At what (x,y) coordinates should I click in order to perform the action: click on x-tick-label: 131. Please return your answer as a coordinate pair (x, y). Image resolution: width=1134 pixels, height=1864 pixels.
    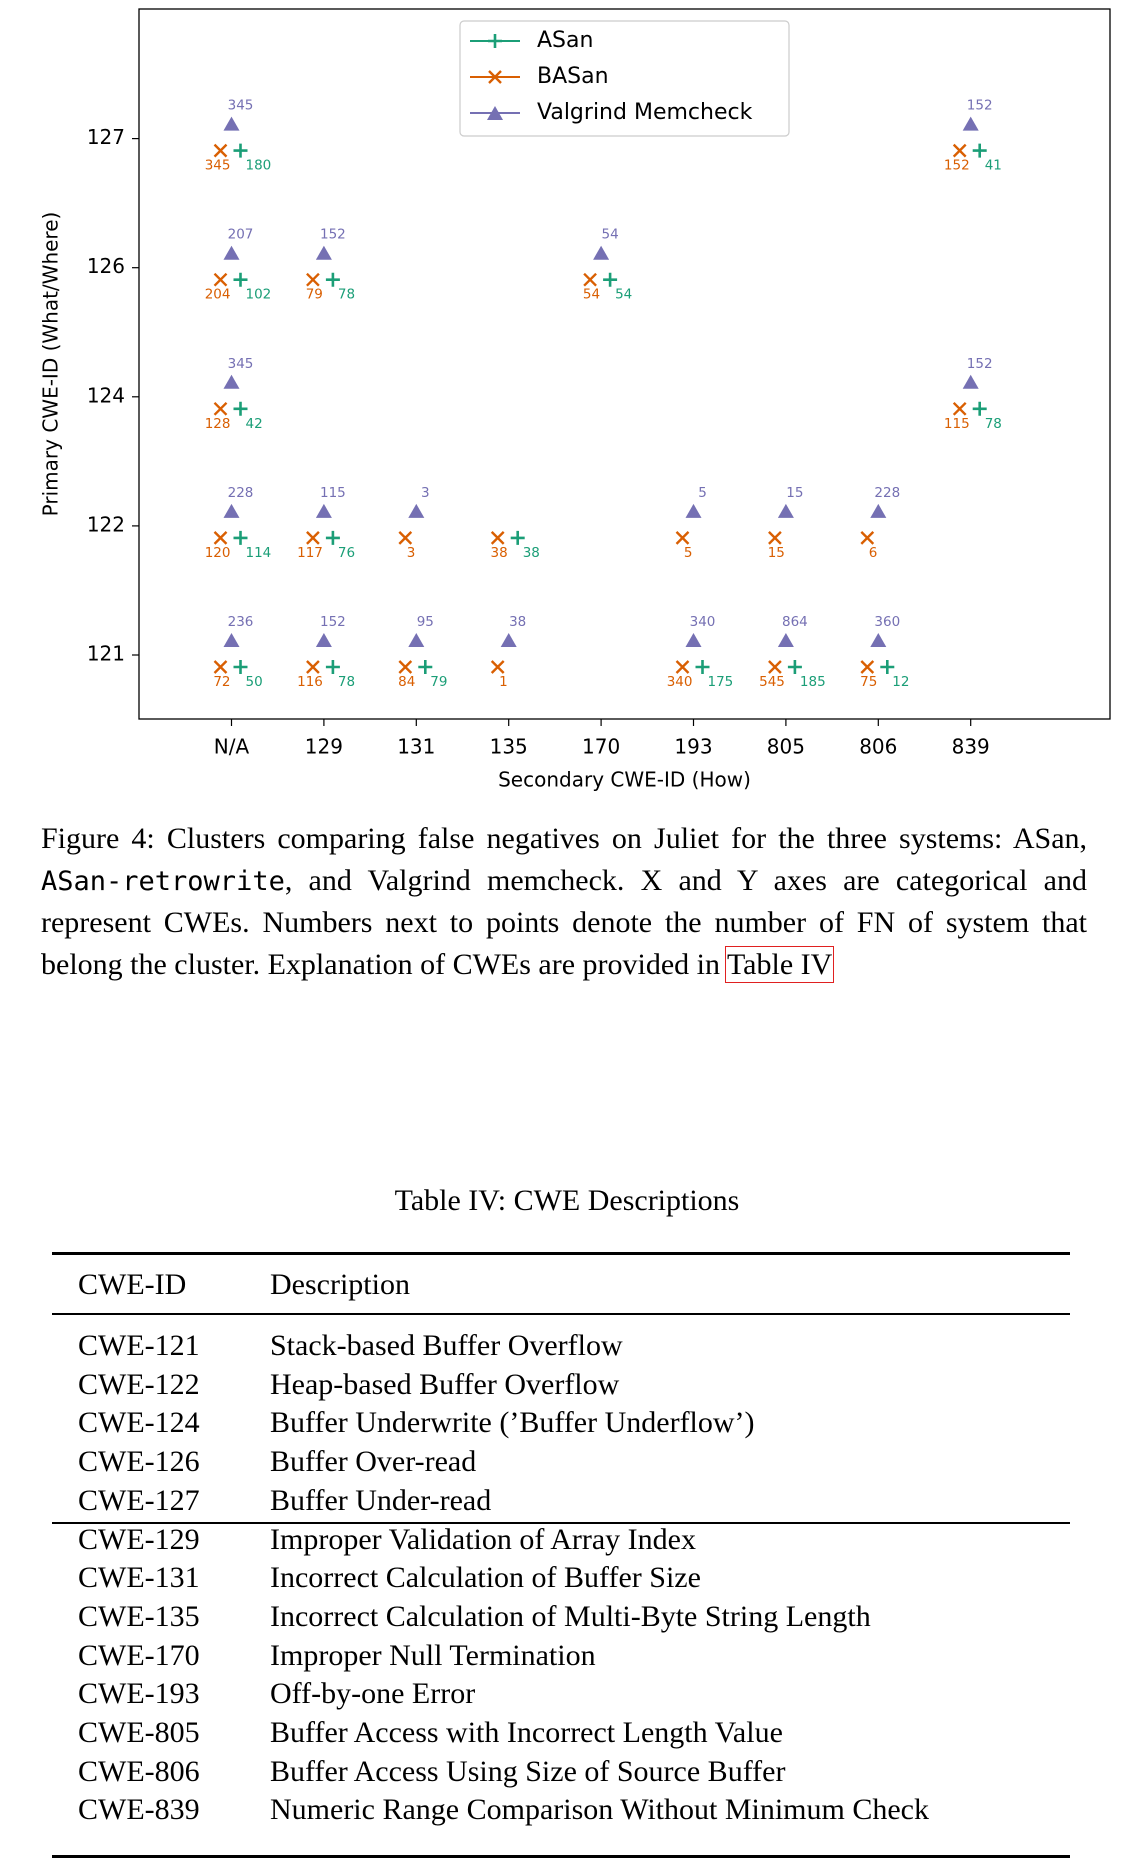
    Looking at the image, I should click on (416, 747).